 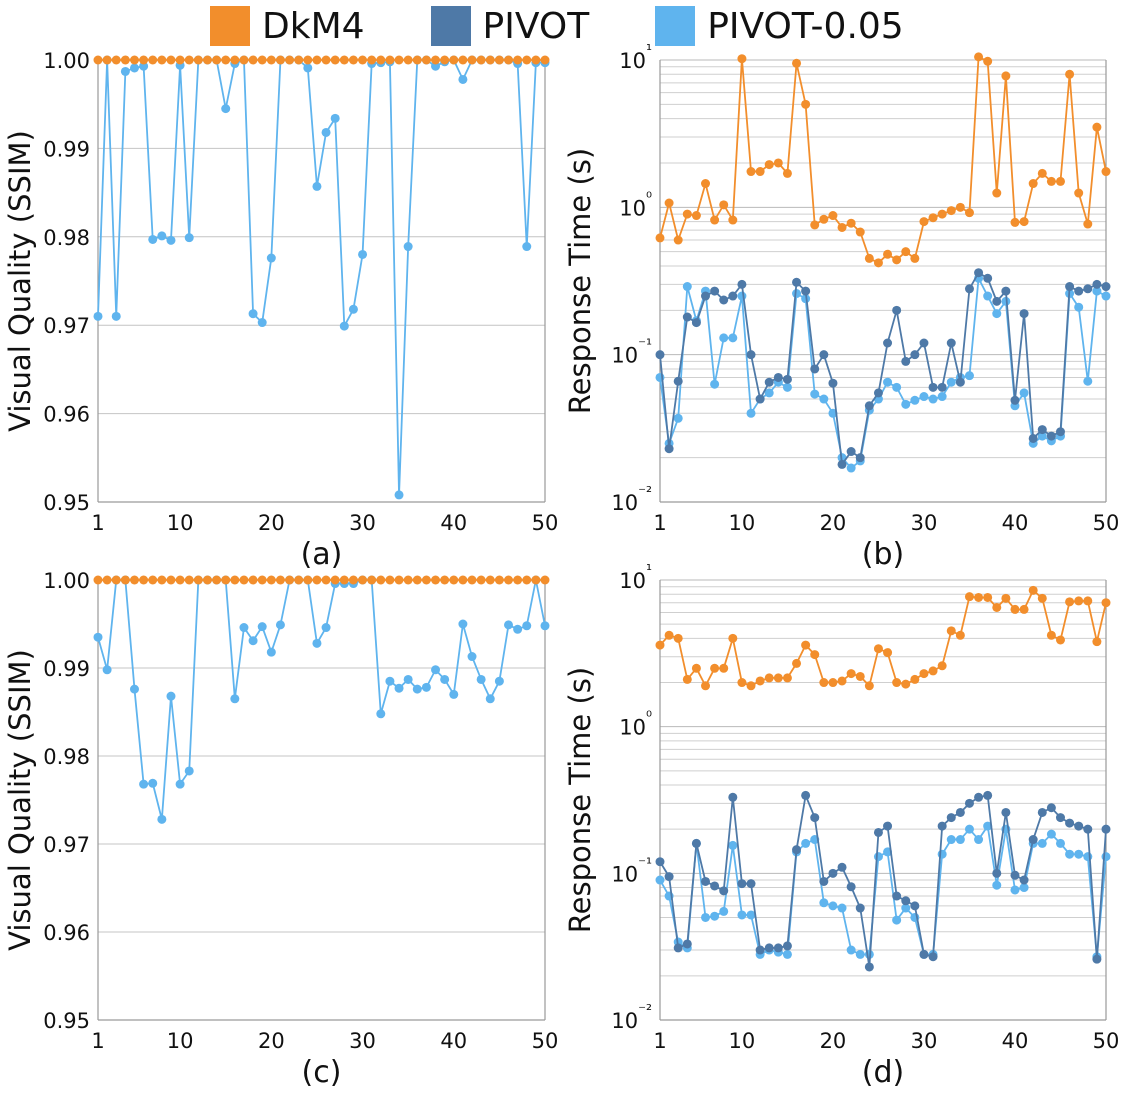 What do you see at coordinates (20, 281) in the screenshot?
I see `y-axis-label: Visual Quality (SSIM)` at bounding box center [20, 281].